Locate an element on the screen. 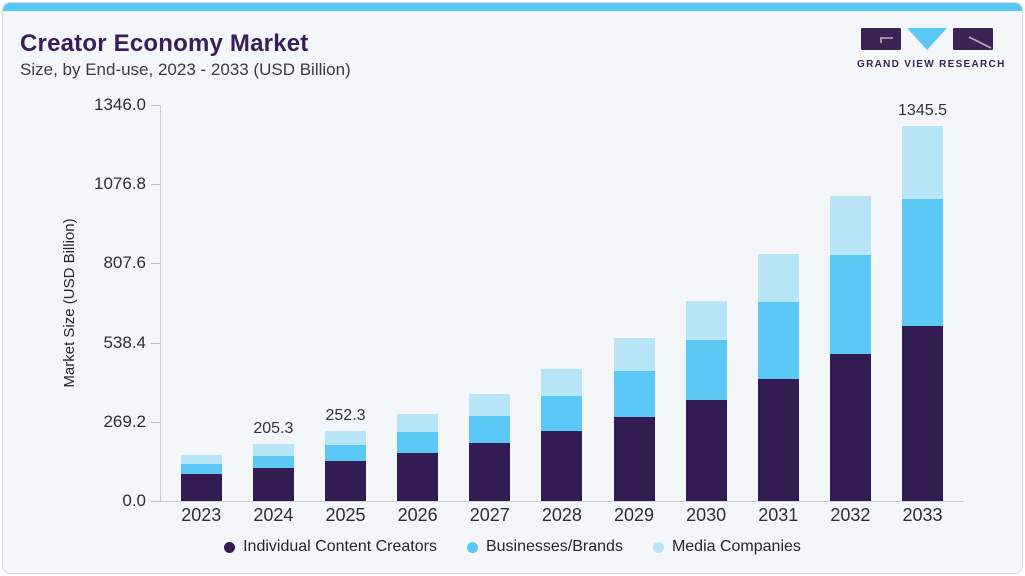  y-axis-title: Market Size (USD Billion) is located at coordinates (69, 303).